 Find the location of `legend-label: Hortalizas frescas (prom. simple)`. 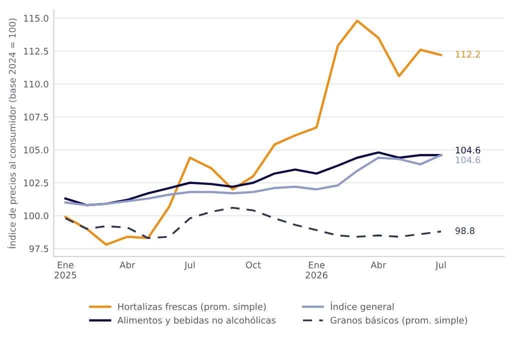

legend-label: Hortalizas frescas (prom. simple) is located at coordinates (192, 307).